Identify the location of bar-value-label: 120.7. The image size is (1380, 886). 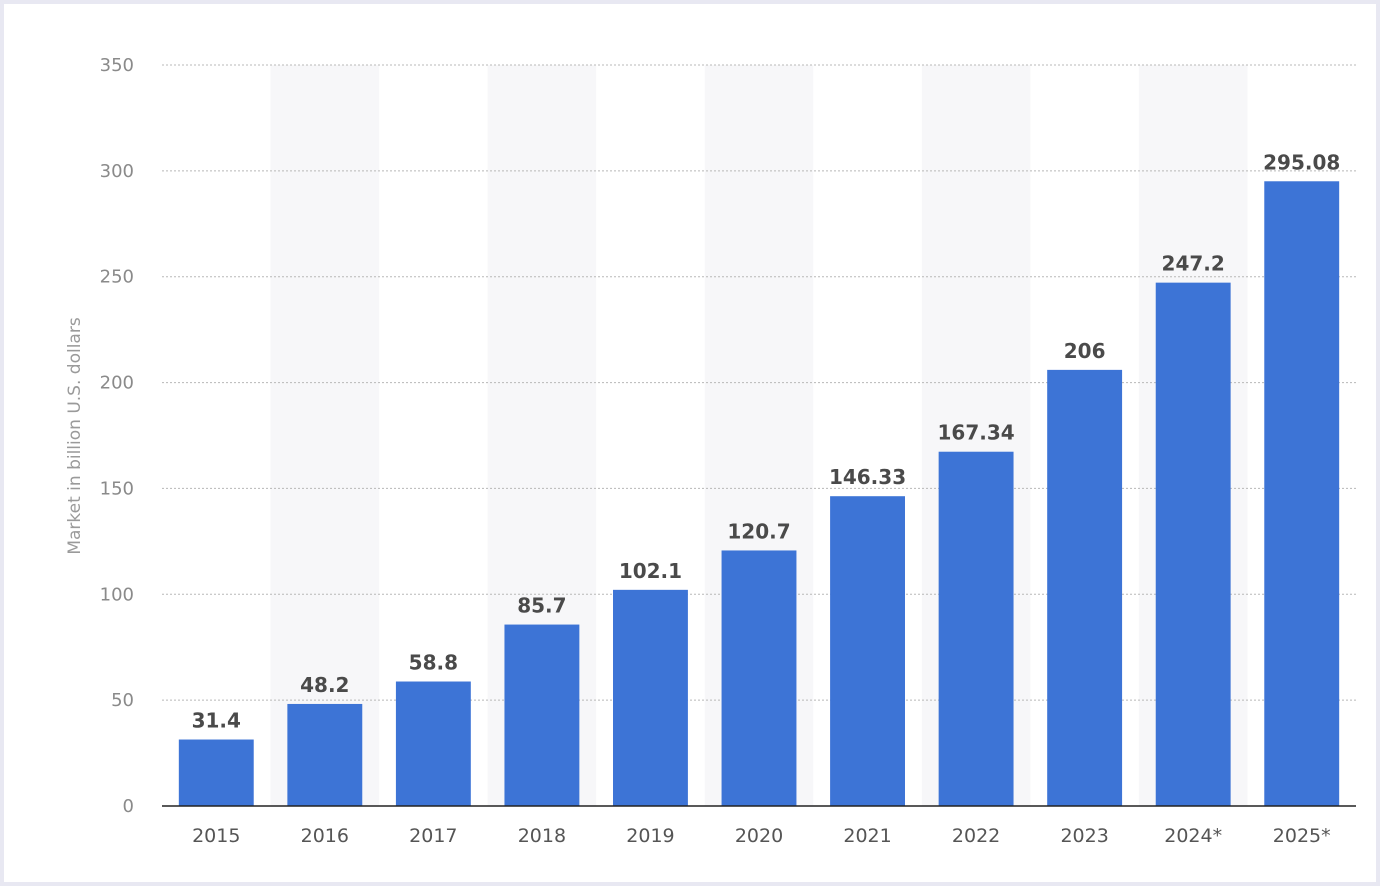
(758, 531).